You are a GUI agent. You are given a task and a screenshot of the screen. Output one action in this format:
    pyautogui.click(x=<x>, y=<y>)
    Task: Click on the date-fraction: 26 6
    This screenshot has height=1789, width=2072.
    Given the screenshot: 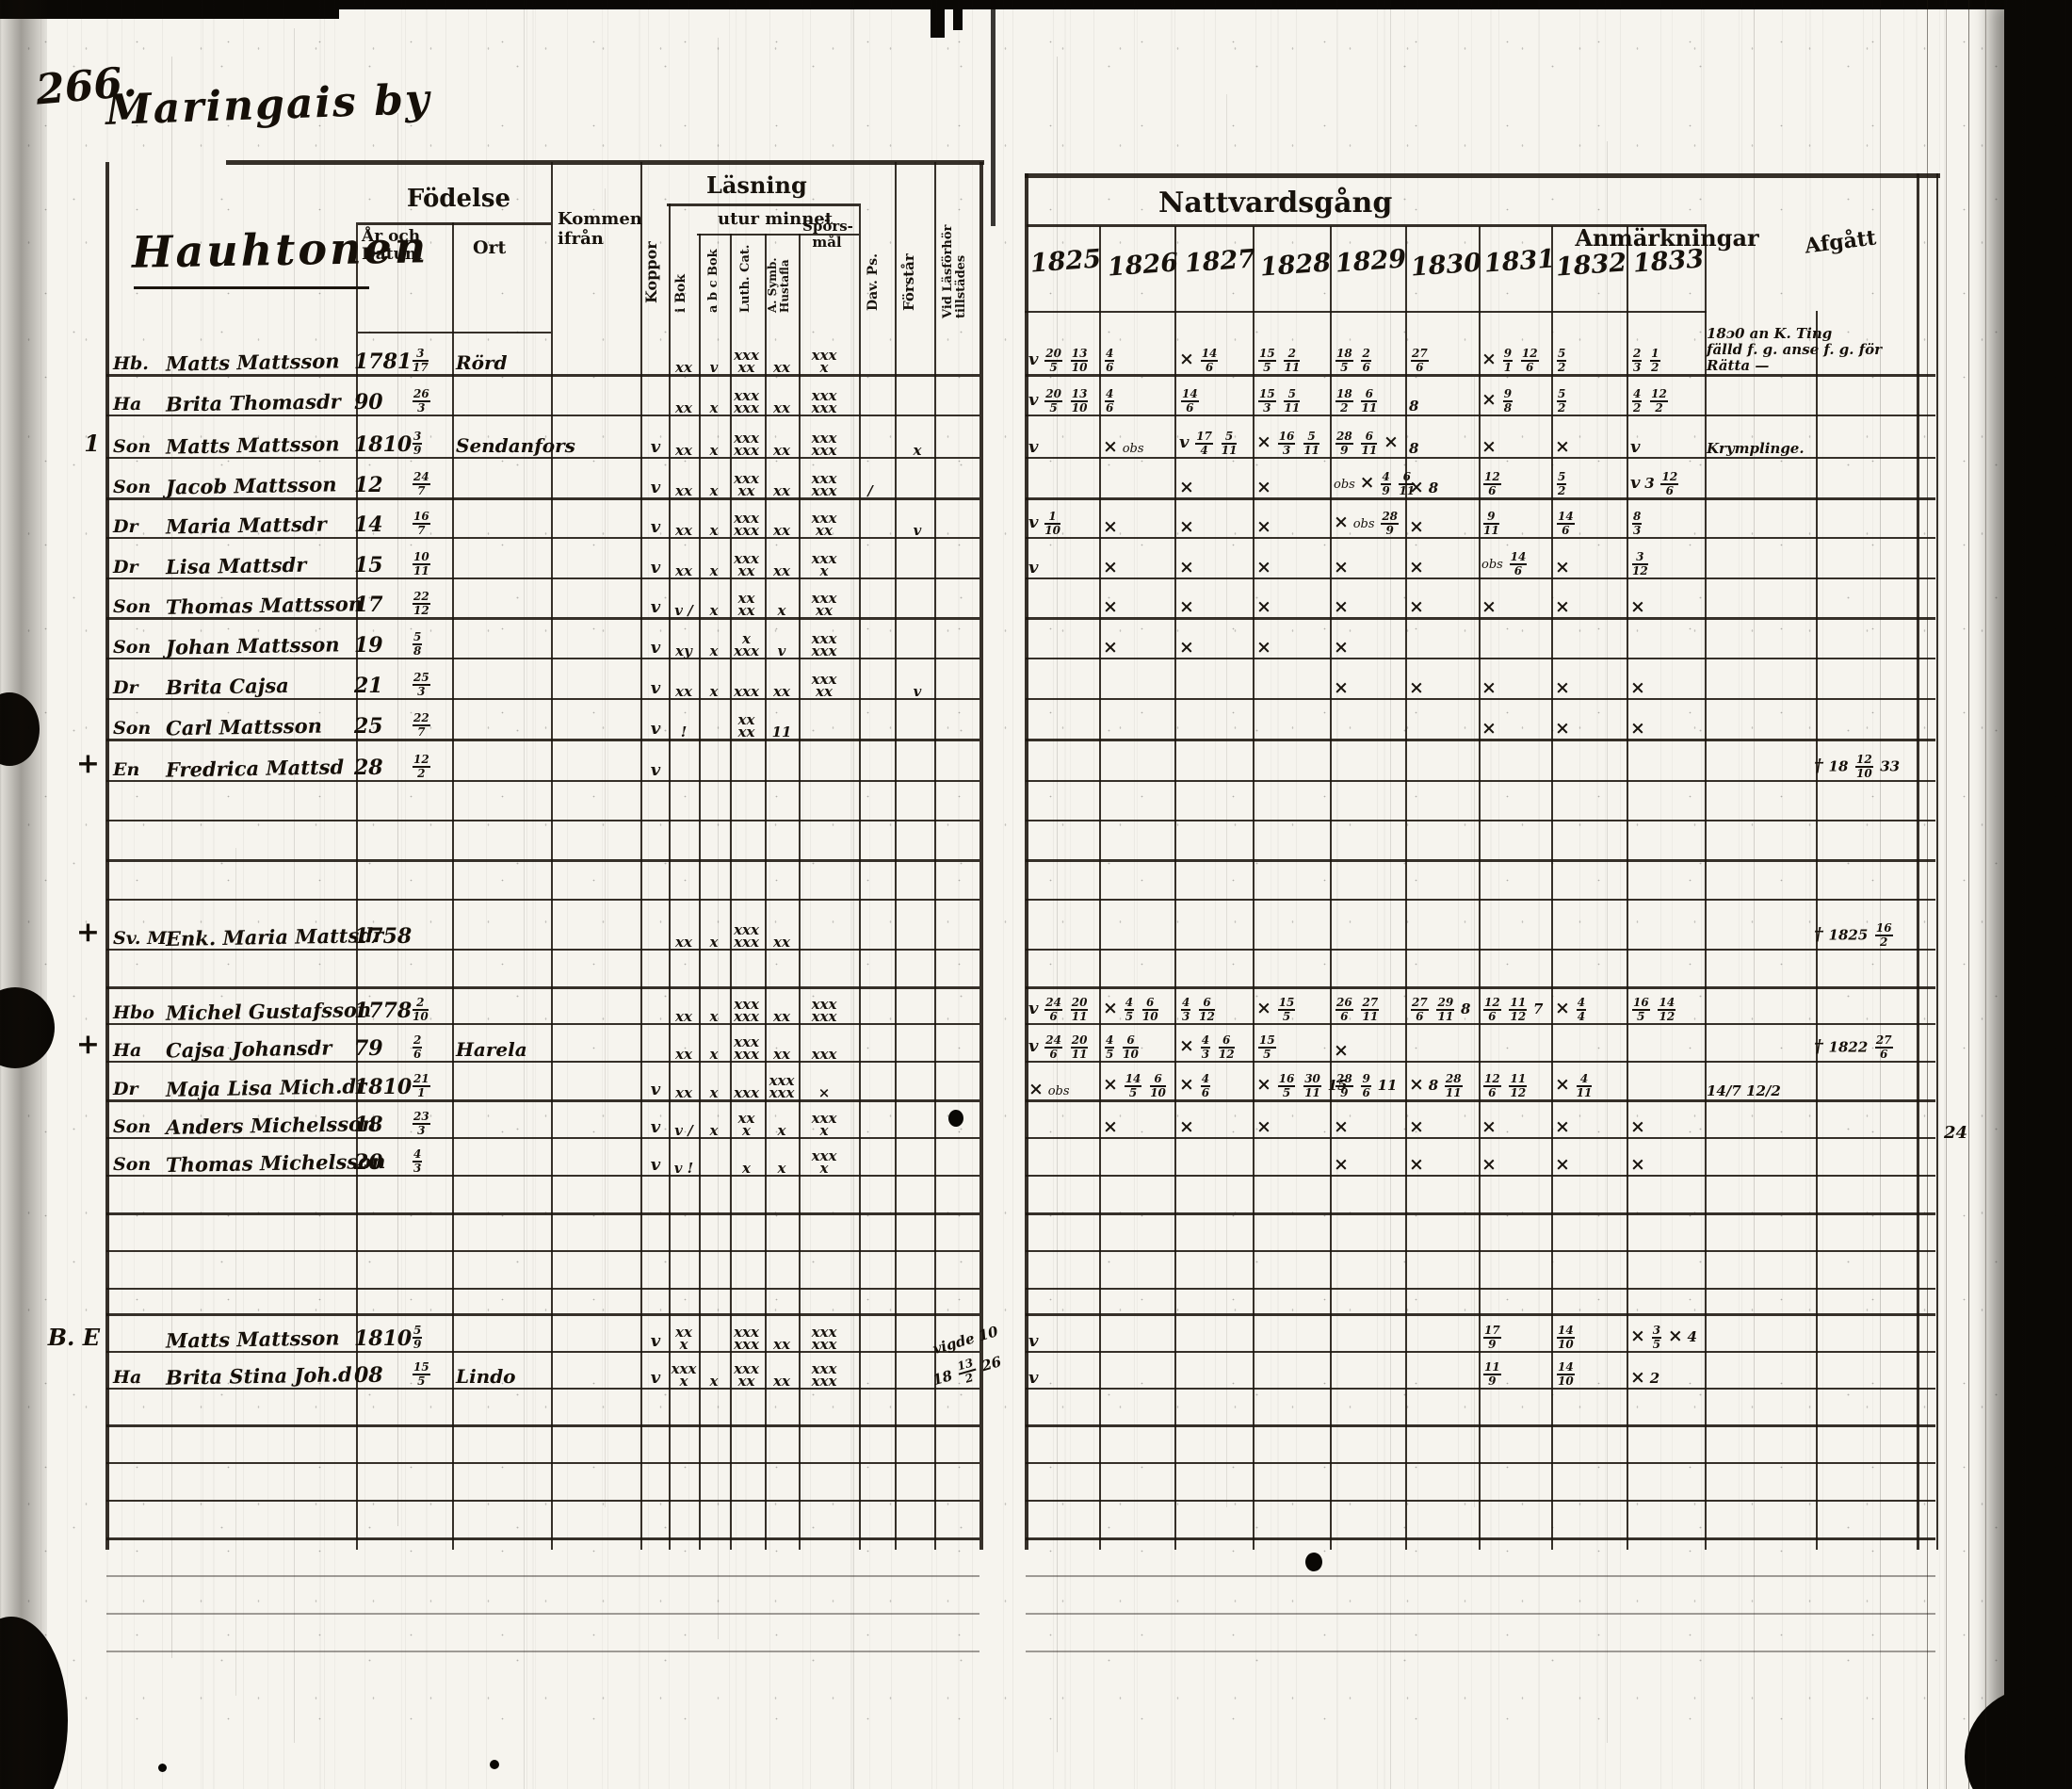 What is the action you would take?
    pyautogui.click(x=1344, y=1010)
    